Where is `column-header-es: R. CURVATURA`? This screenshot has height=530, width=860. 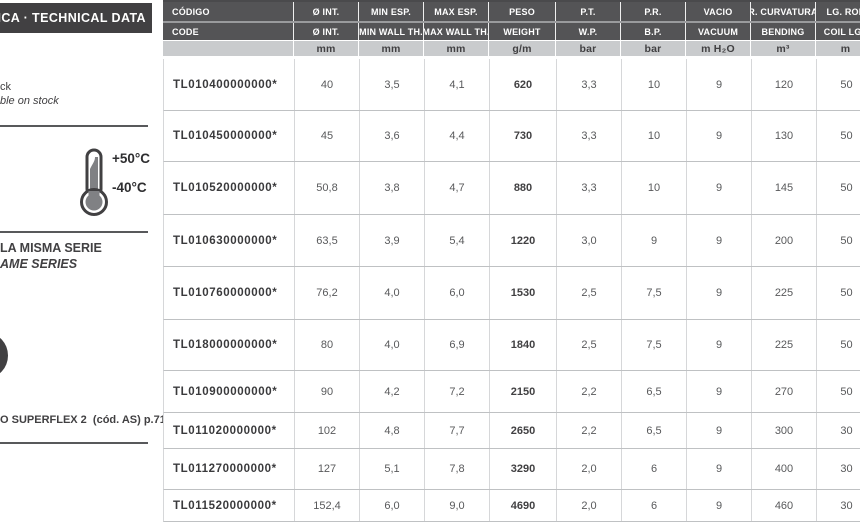 column-header-es: R. CURVATURA is located at coordinates (782, 11).